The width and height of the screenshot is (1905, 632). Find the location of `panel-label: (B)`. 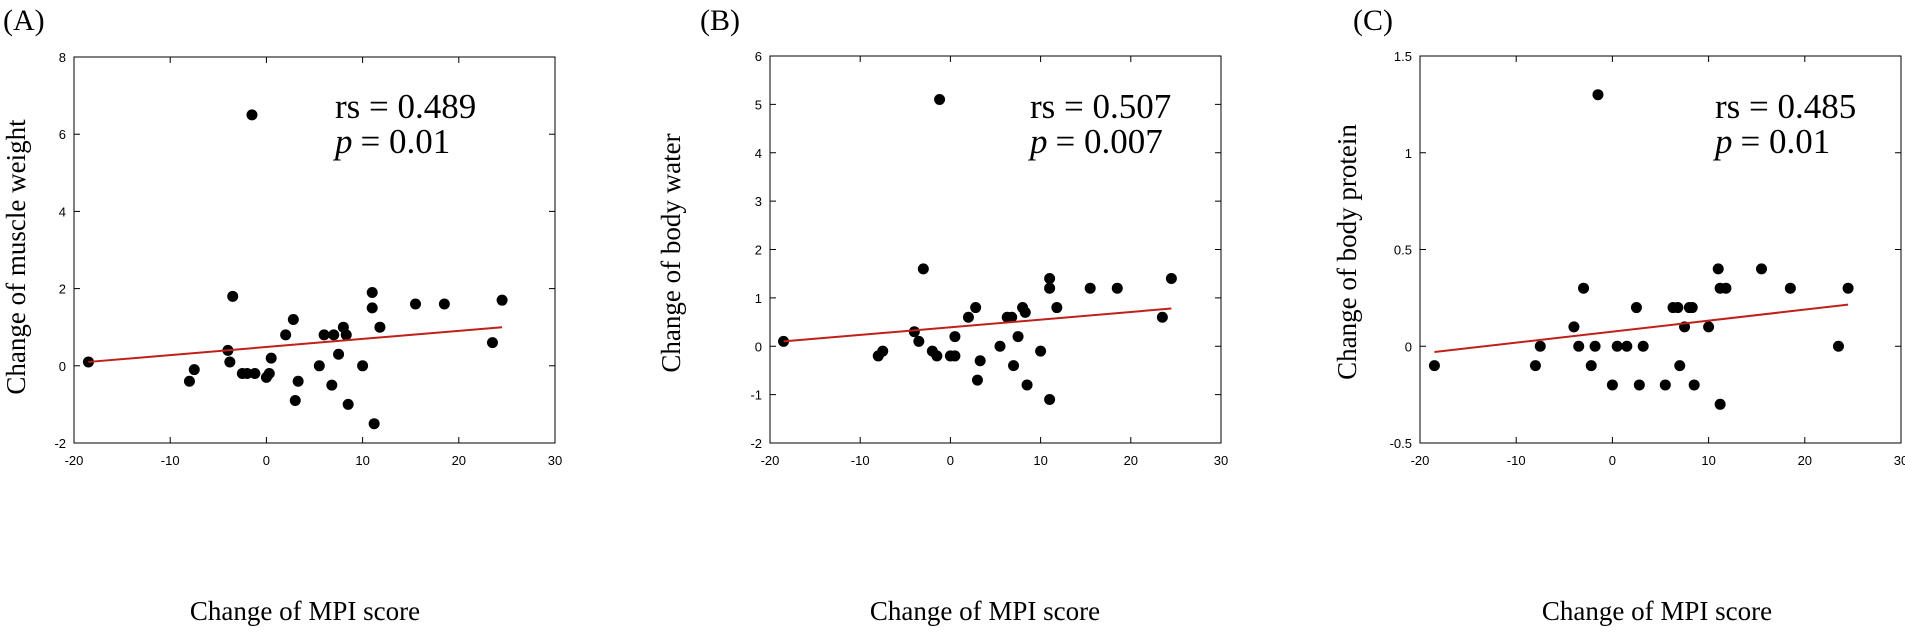

panel-label: (B) is located at coordinates (720, 20).